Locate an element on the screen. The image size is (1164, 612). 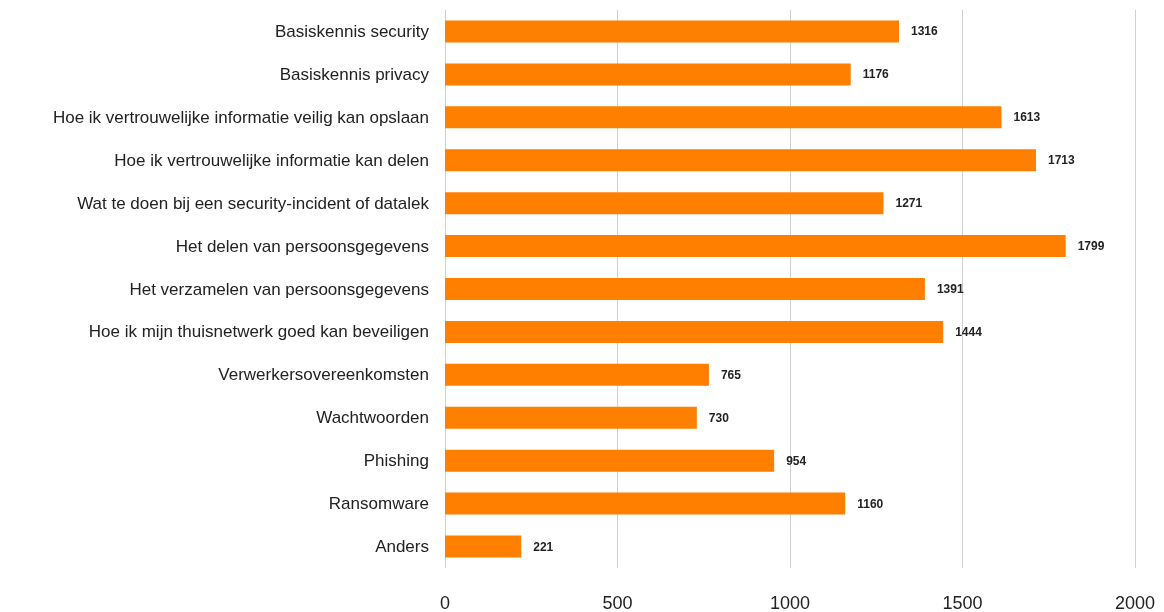
data-label: 1613 is located at coordinates (1027, 117).